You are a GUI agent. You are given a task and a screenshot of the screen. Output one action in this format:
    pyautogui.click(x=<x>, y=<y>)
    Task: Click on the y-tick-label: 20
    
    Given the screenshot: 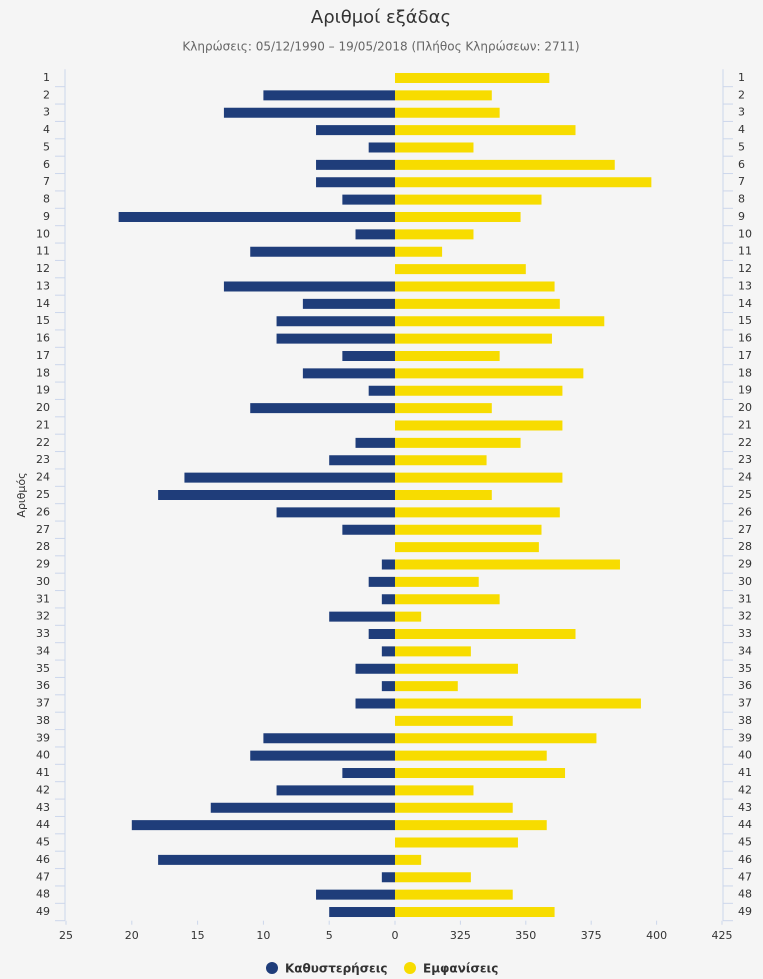 What is the action you would take?
    pyautogui.click(x=745, y=407)
    